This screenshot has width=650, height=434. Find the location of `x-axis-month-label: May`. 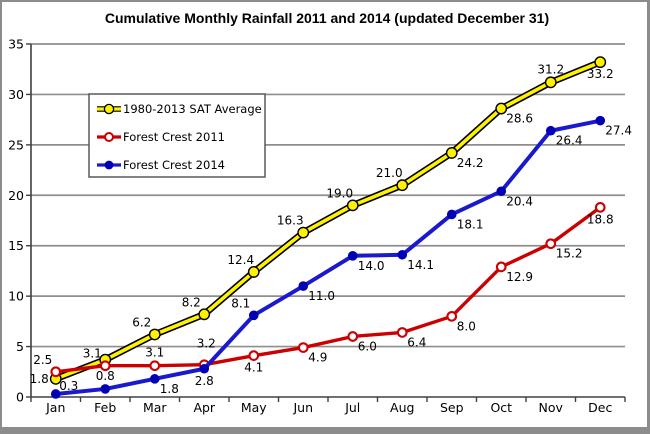

x-axis-month-label: May is located at coordinates (254, 407).